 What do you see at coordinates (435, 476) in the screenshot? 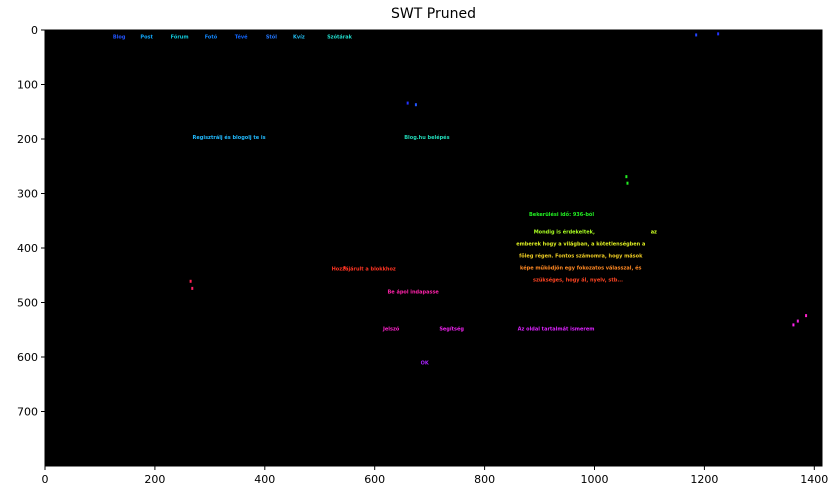
I see `x-axis: 0 200 400 600 800 1000 1200 1400` at bounding box center [435, 476].